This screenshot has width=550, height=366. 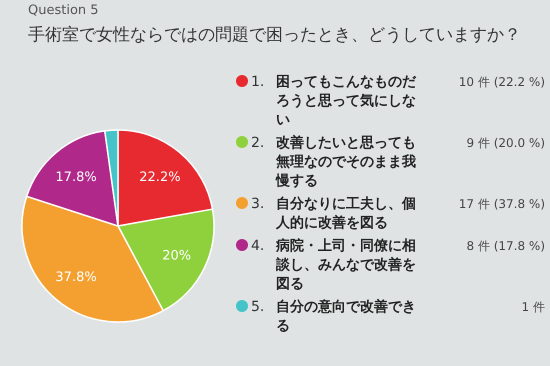 I want to click on legend-label: 4. 病院・上司・同僚に相談し、みんなで改善を図る, so click(x=333, y=264).